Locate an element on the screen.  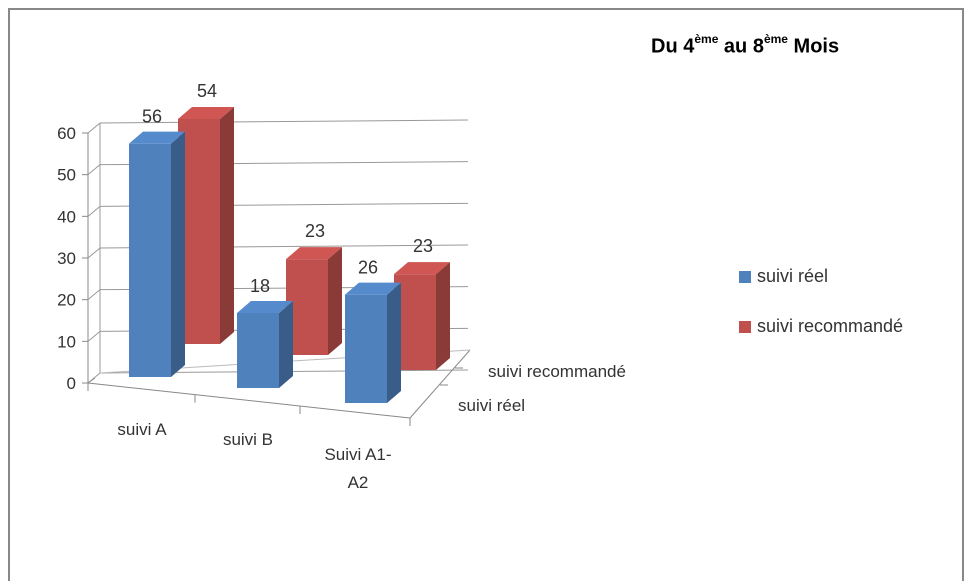
bar-suivi-reel-2-side is located at coordinates (394, 342).